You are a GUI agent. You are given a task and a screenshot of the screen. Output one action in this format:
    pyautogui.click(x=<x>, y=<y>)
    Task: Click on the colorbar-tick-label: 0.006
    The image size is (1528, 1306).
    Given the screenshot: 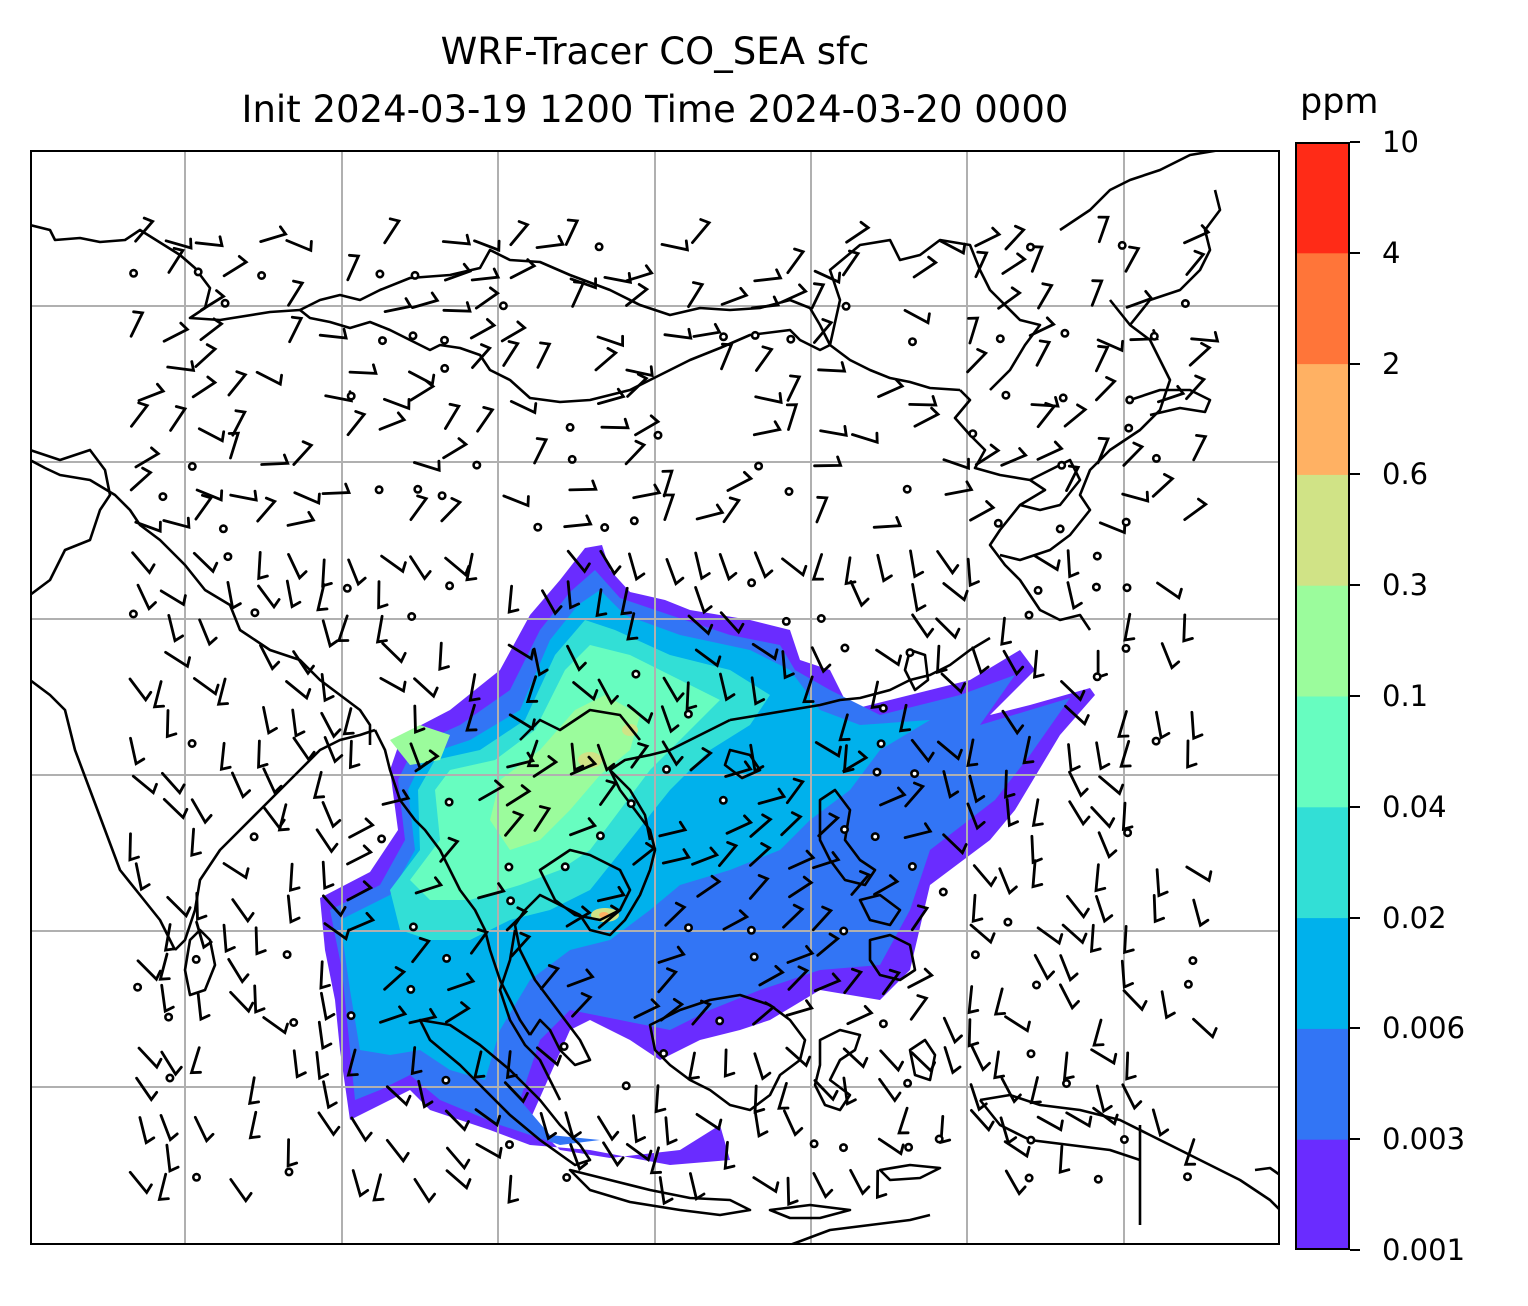 What is the action you would take?
    pyautogui.click(x=1424, y=1028)
    